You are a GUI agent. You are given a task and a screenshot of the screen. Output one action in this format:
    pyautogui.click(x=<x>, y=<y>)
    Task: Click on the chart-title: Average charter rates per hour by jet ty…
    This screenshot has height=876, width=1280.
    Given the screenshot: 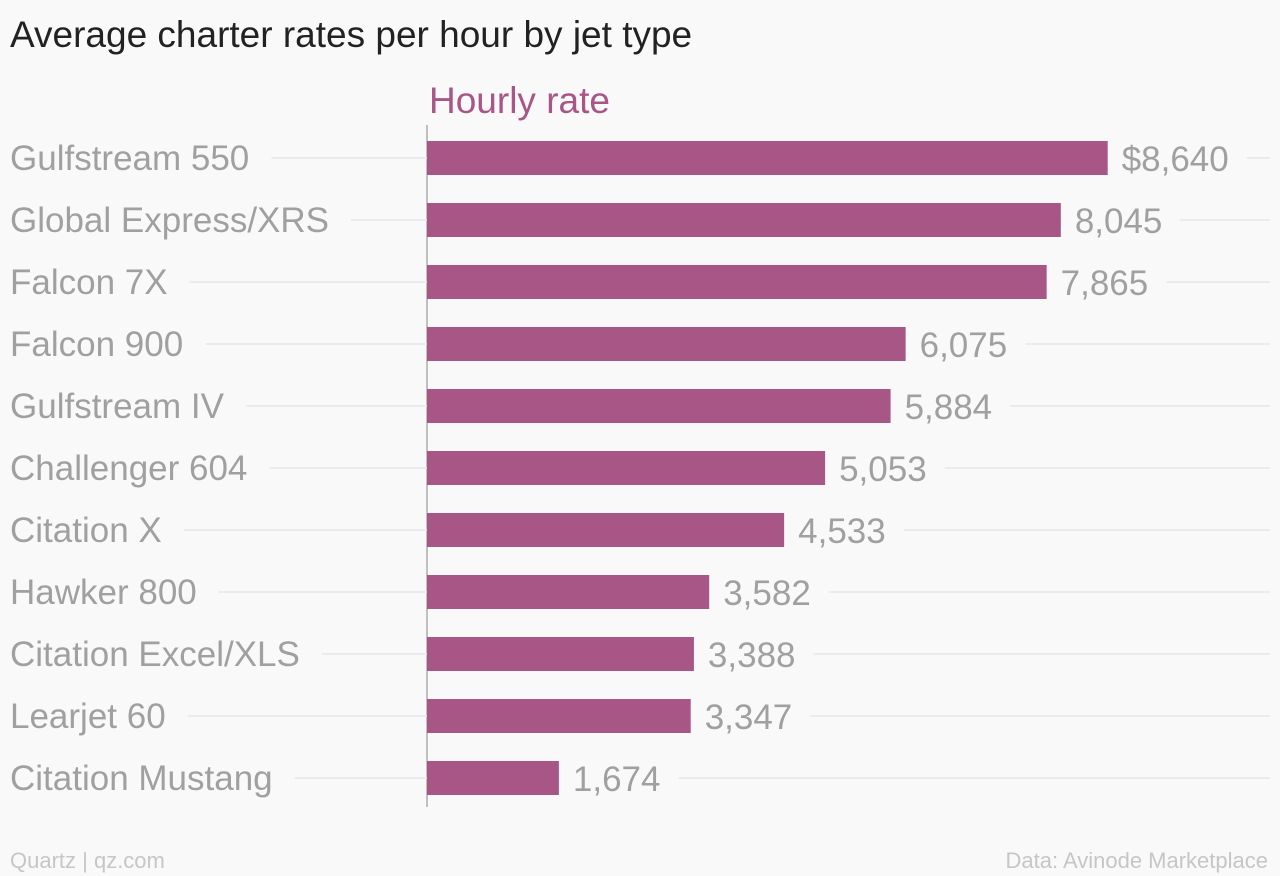 What is the action you would take?
    pyautogui.click(x=351, y=34)
    